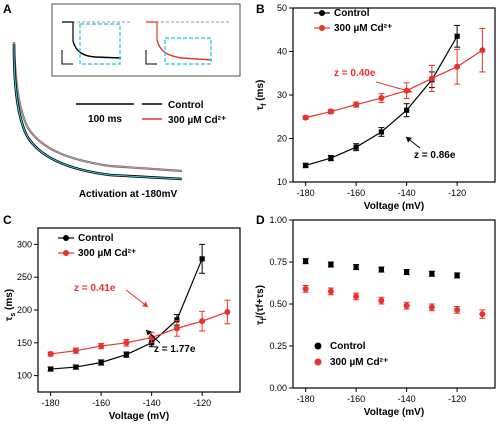  What do you see at coordinates (151, 57) in the screenshot?
I see `inset-cd-scale-bar` at bounding box center [151, 57].